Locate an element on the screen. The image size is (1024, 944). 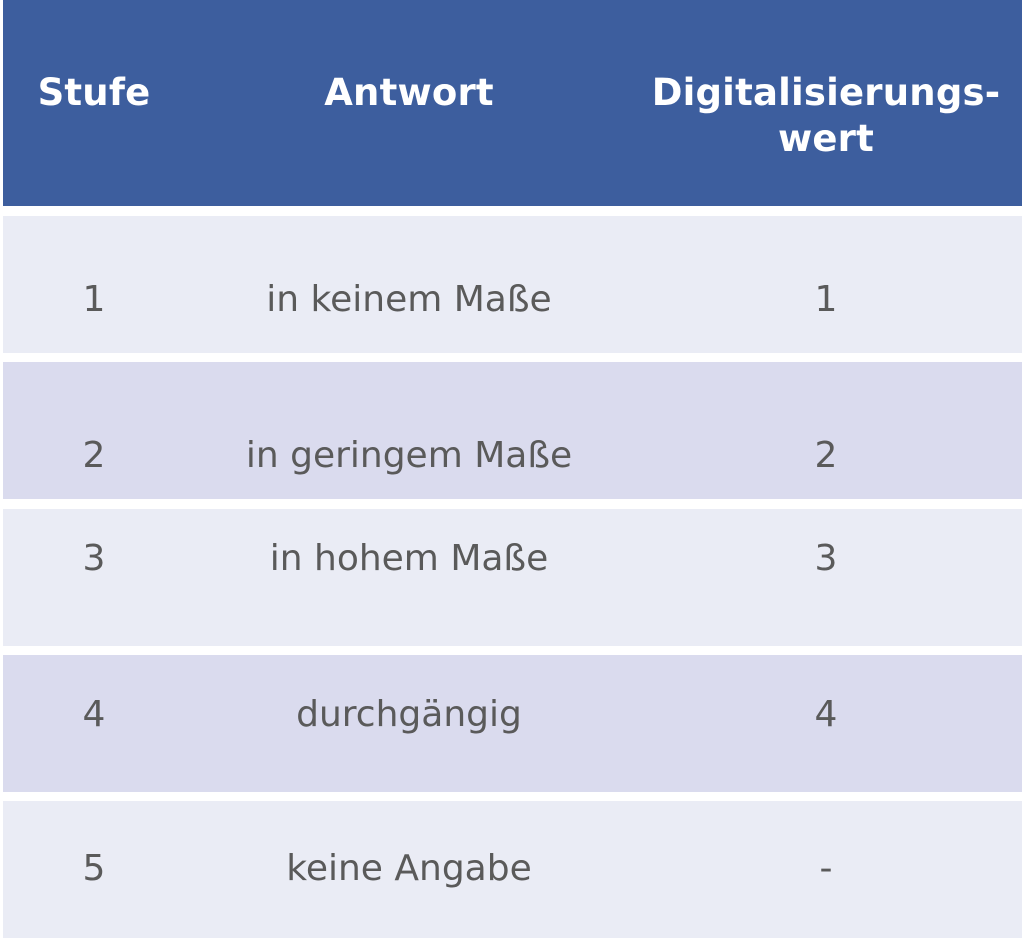
cell-antwort: in keinem Maße is located at coordinates (409, 299).